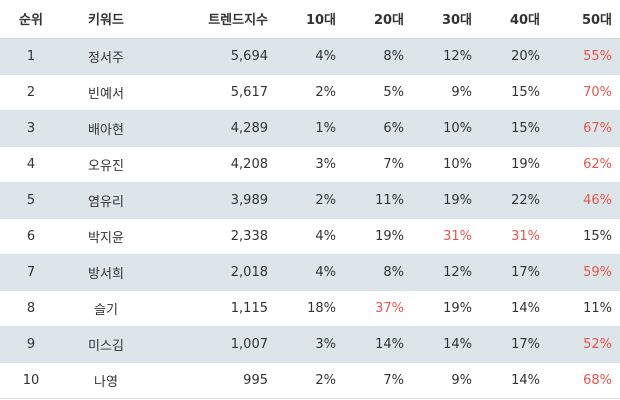  I want to click on header-age-30s: 30대, so click(446, 19).